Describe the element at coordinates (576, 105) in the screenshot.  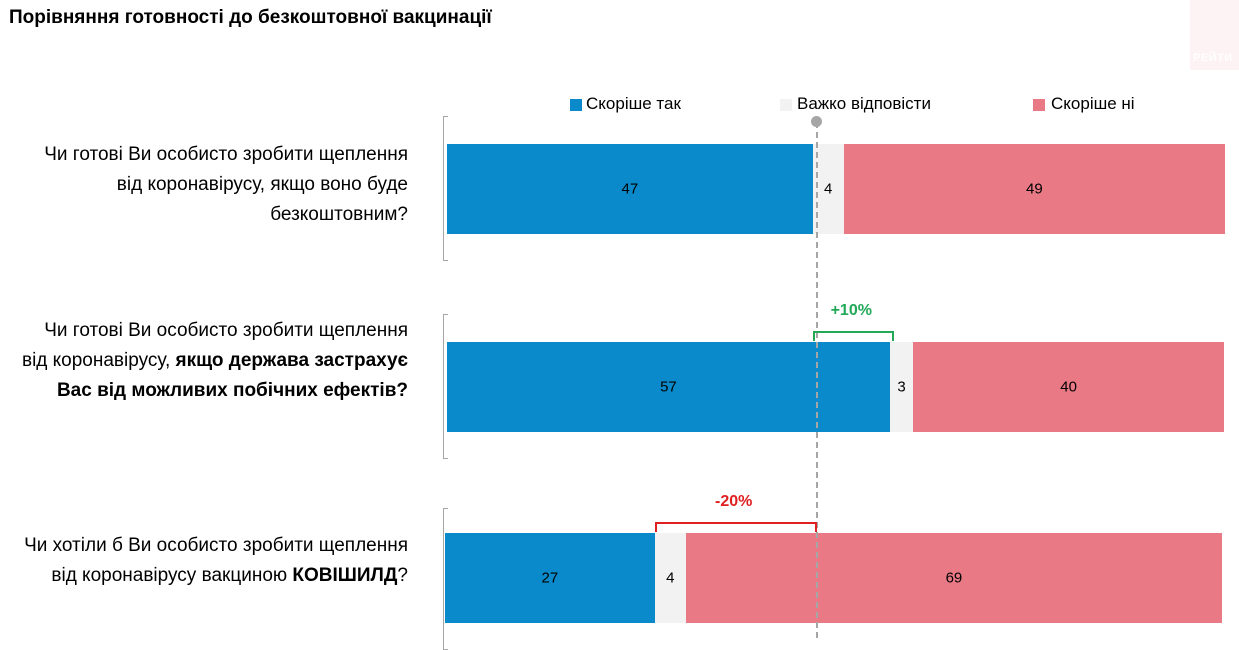
I see `legend-swatch-yes` at that location.